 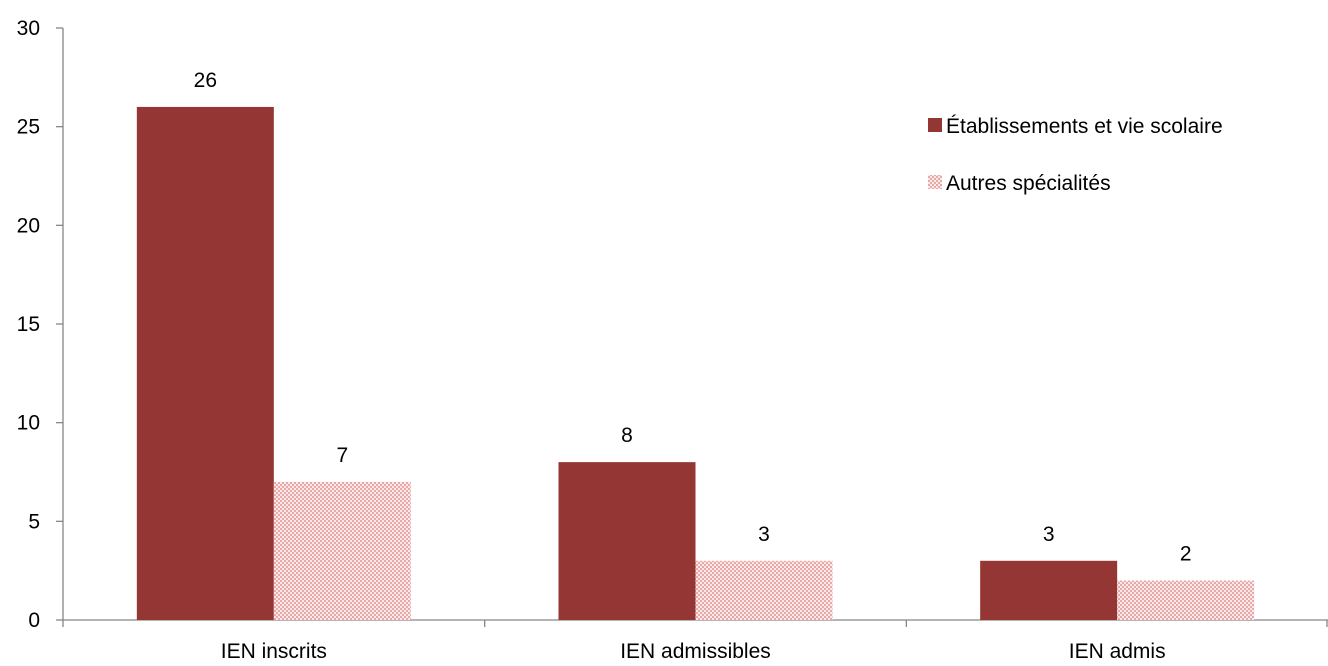 I want to click on x-category-label: IEN admis, so click(x=1117, y=651).